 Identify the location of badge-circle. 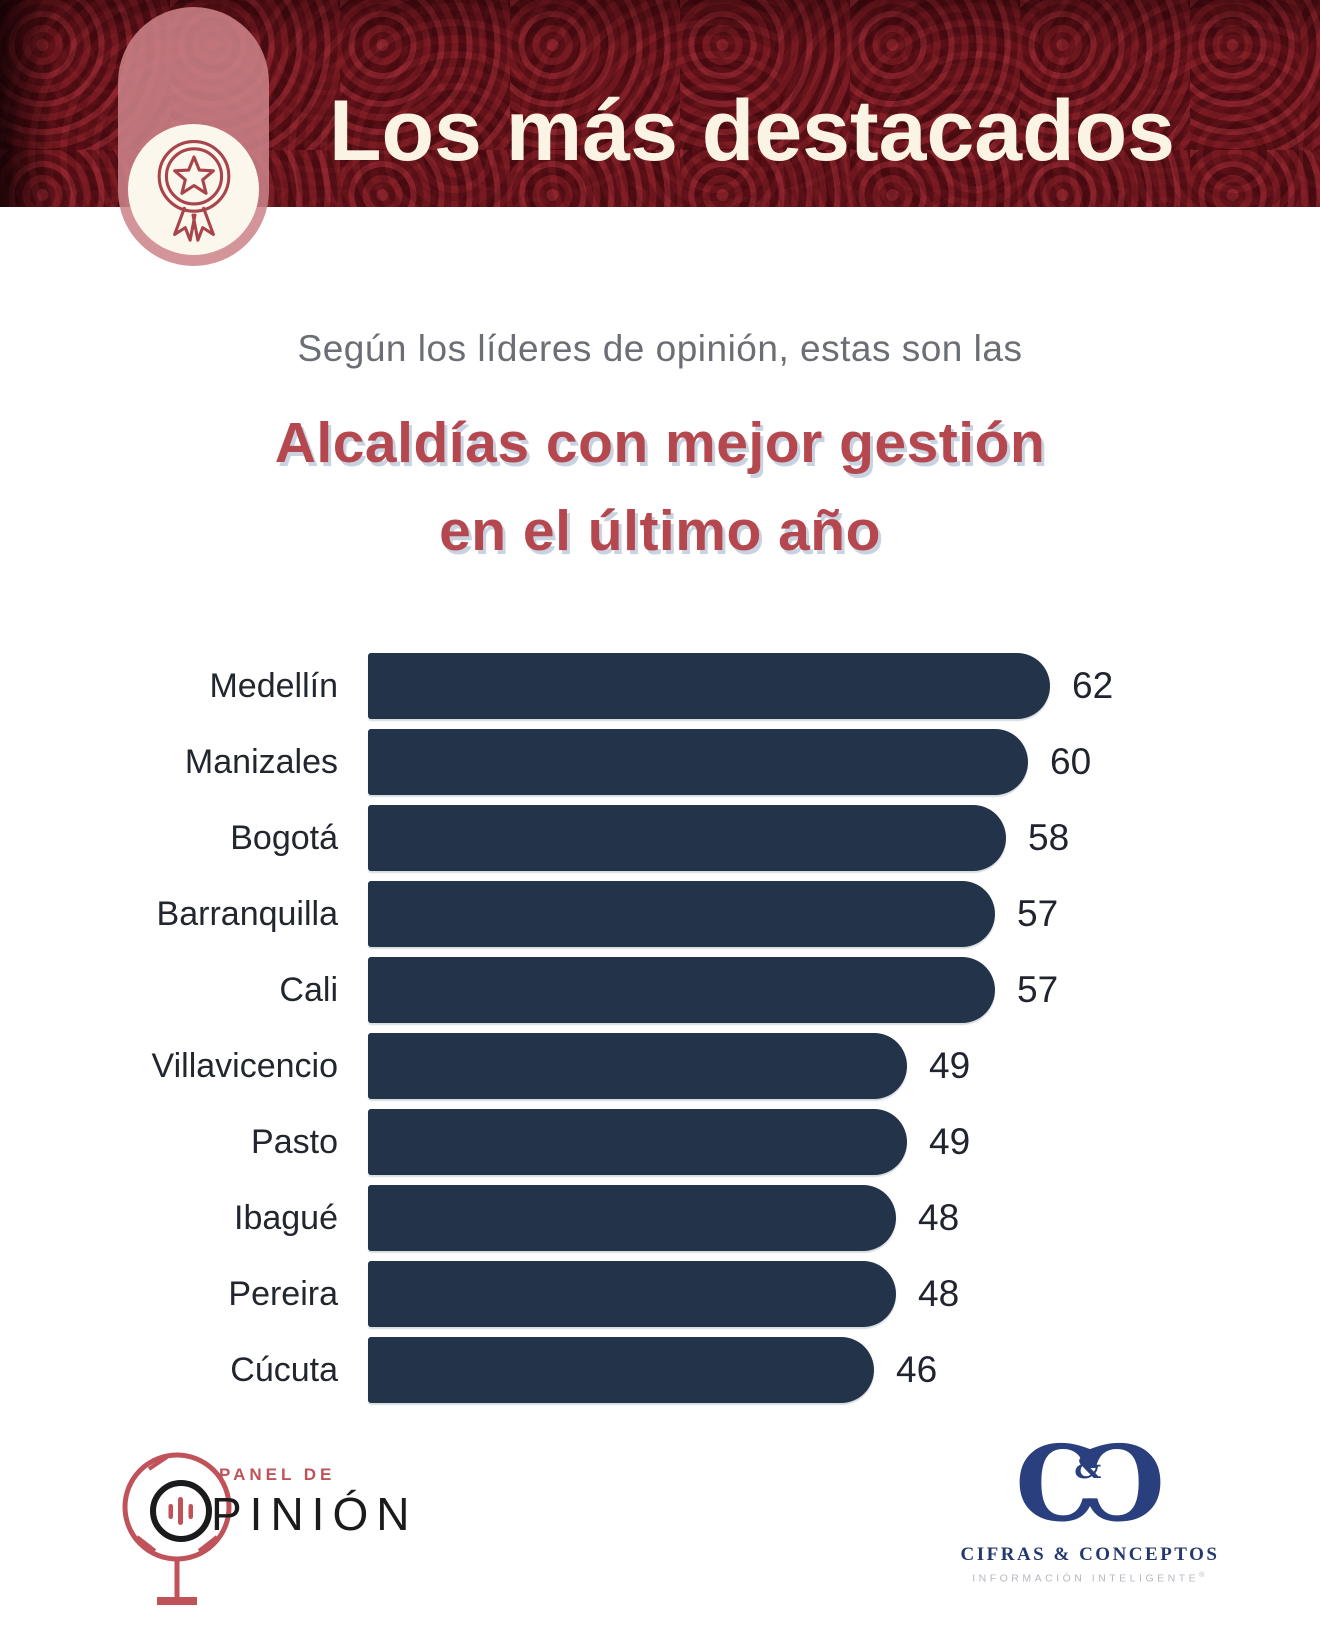
(193, 189).